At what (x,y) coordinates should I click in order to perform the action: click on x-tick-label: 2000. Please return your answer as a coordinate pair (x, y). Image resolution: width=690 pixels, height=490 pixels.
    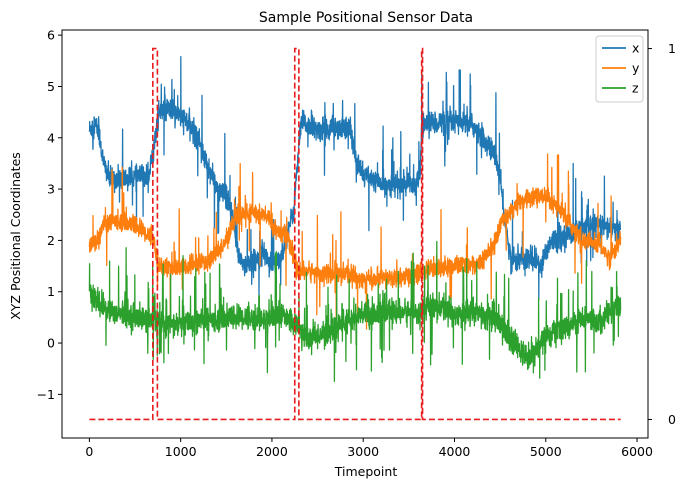
    Looking at the image, I should click on (272, 451).